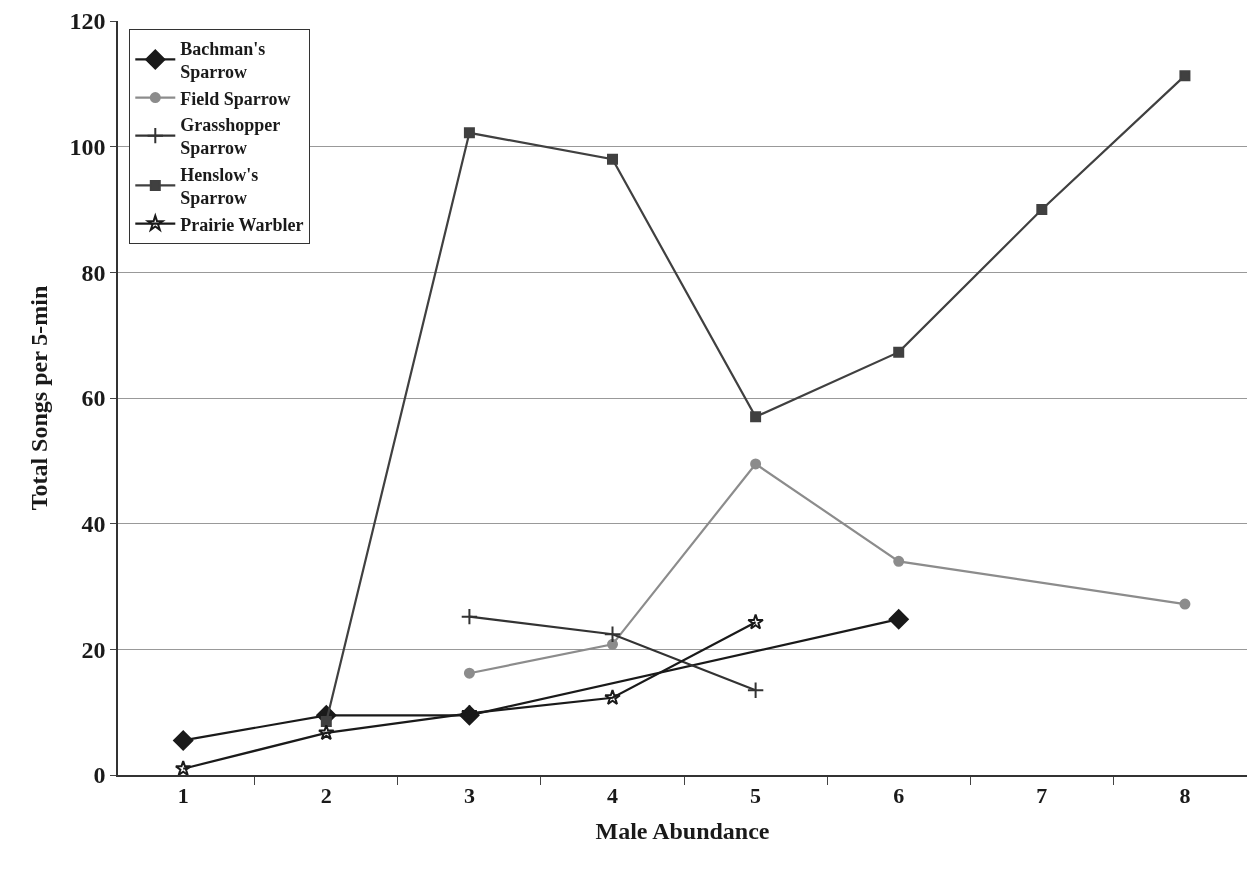  Describe the element at coordinates (235, 98) in the screenshot. I see `legend-label: Field Sparrow` at that location.